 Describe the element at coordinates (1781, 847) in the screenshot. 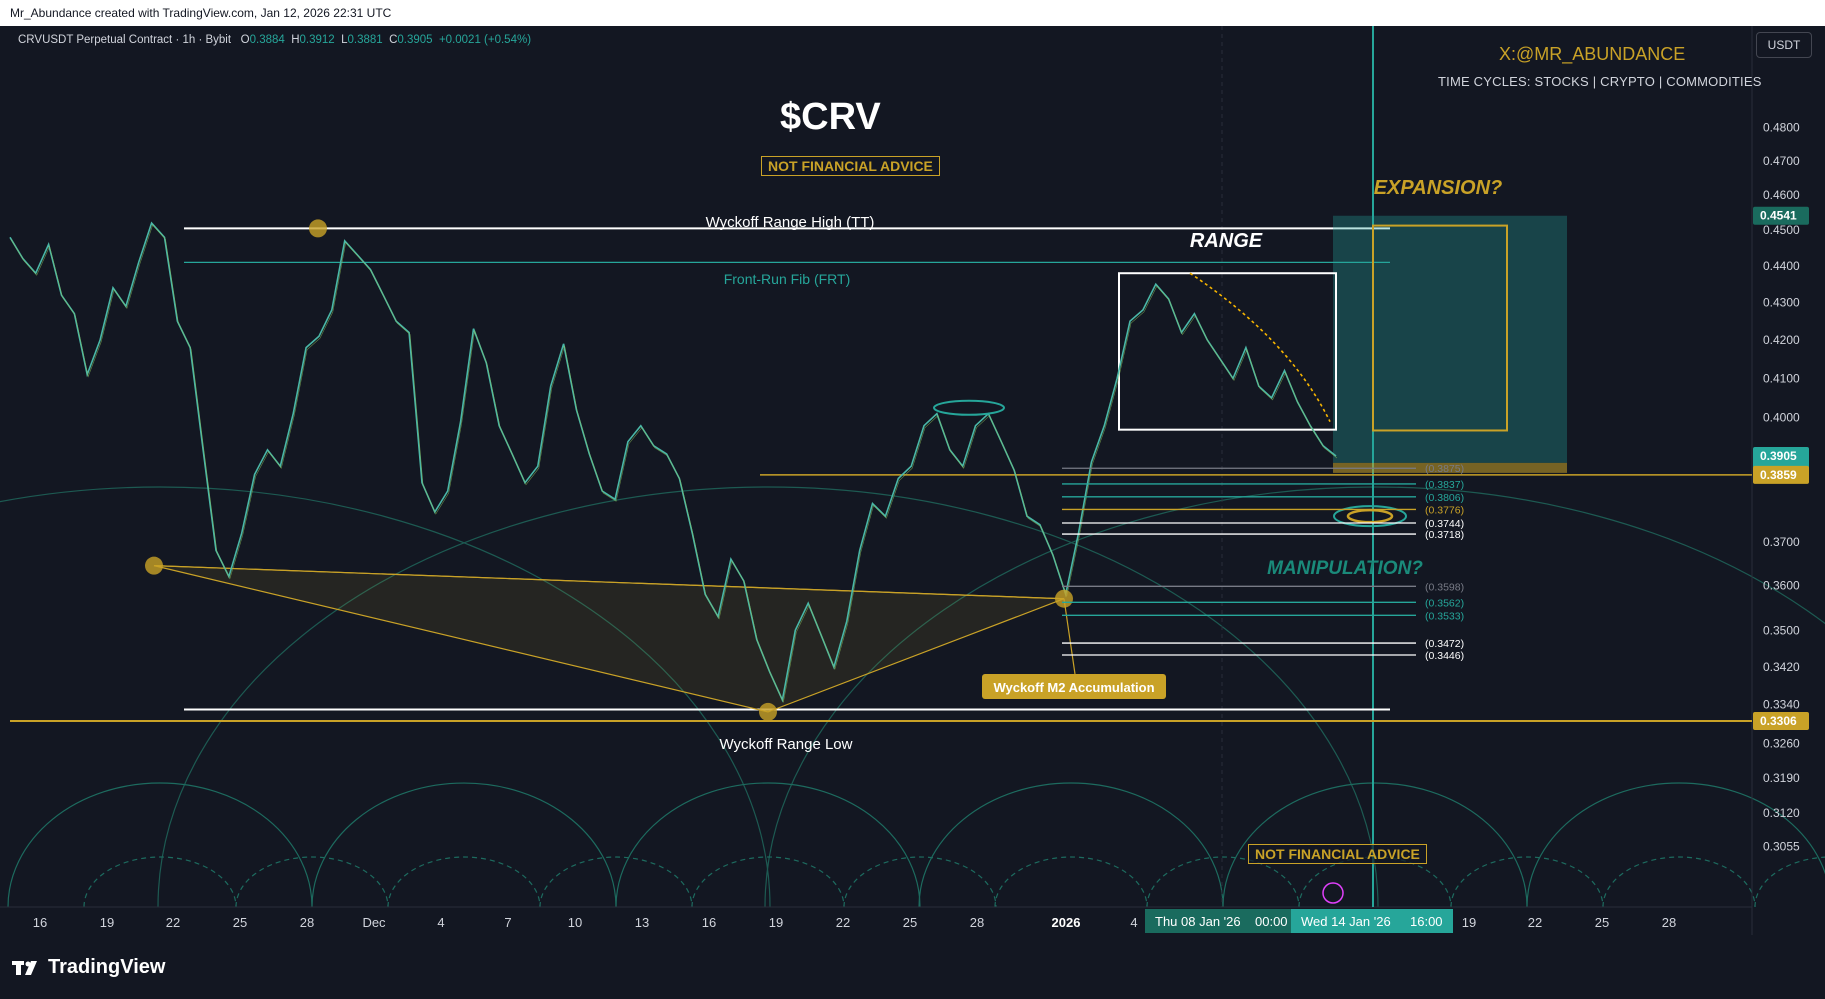

I see `price-tick-label: 0.3055` at that location.